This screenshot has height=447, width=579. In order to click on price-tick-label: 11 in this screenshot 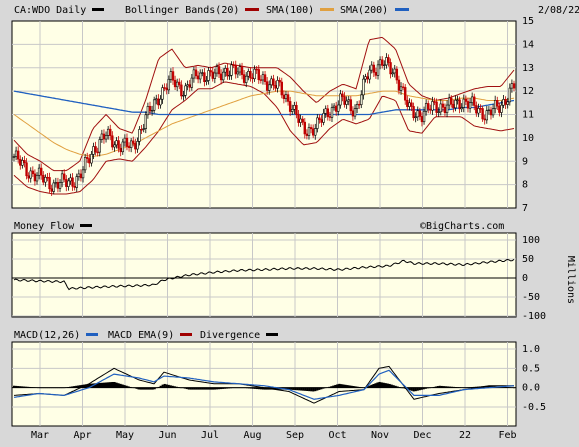, I will do `click(528, 115)`.